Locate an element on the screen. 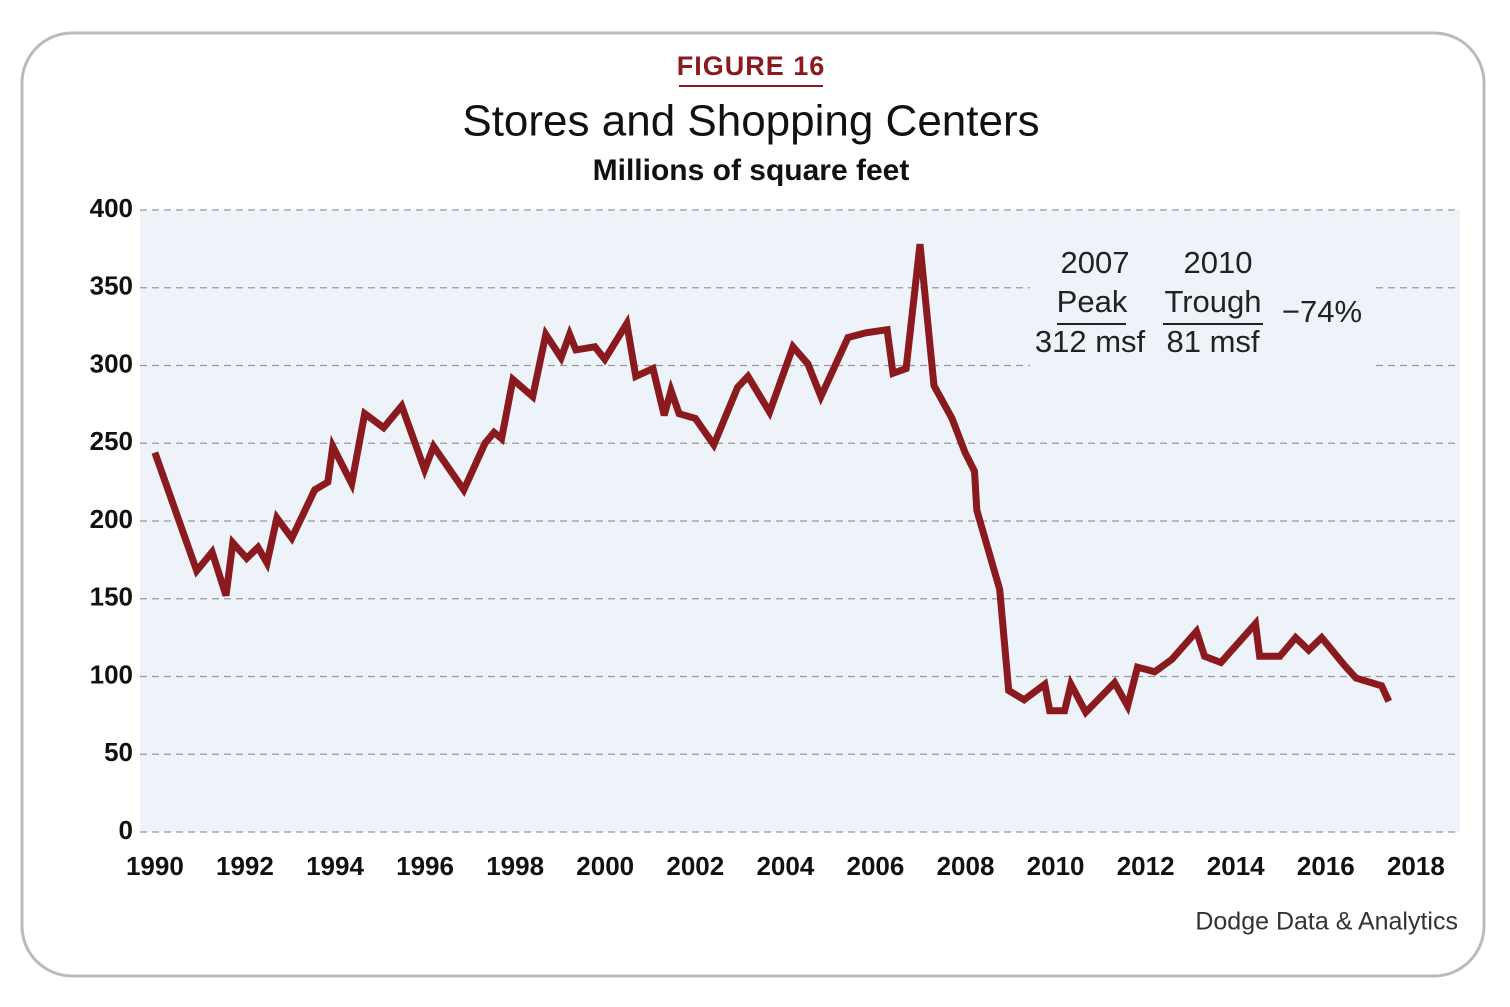 The image size is (1510, 1007). x-tick-label: 1998 is located at coordinates (515, 866).